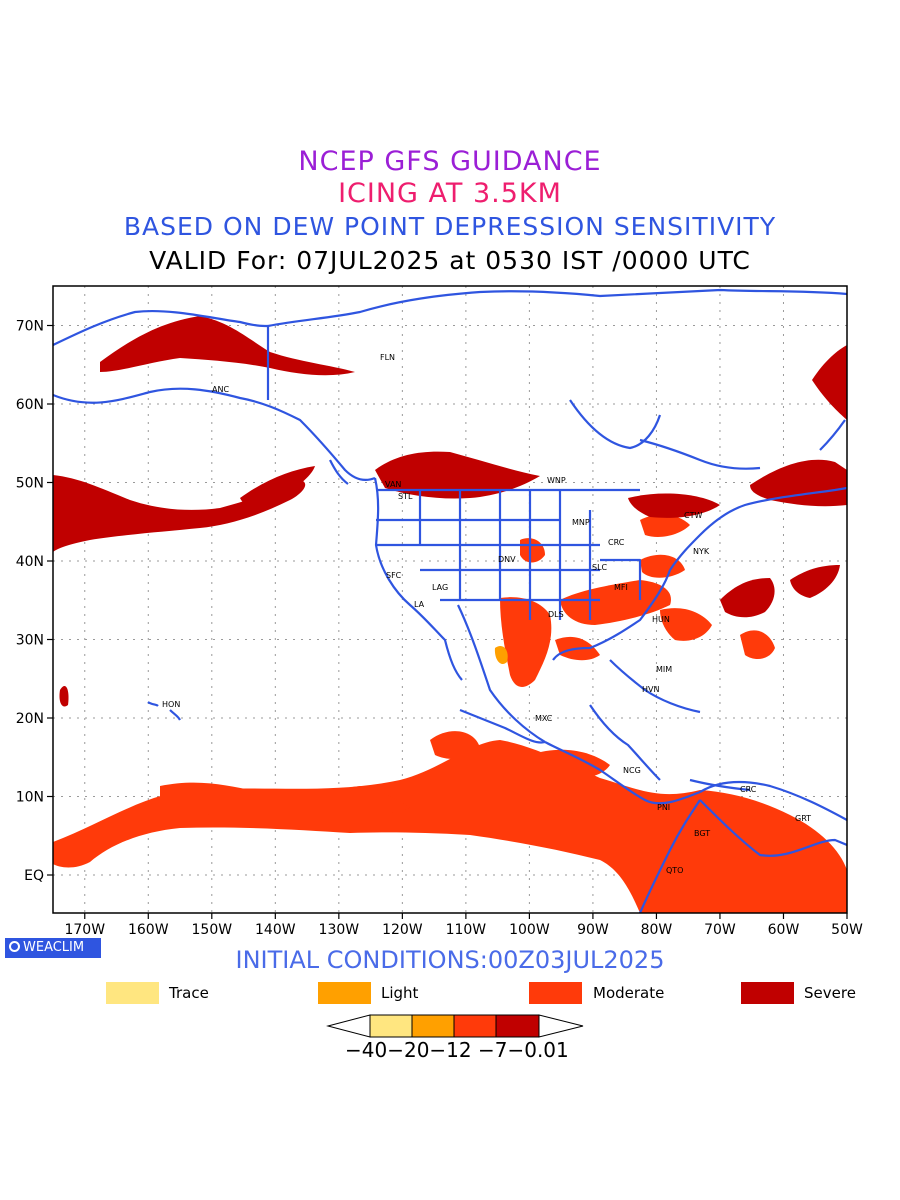  I want to click on lat-label: 20N, so click(30, 719).